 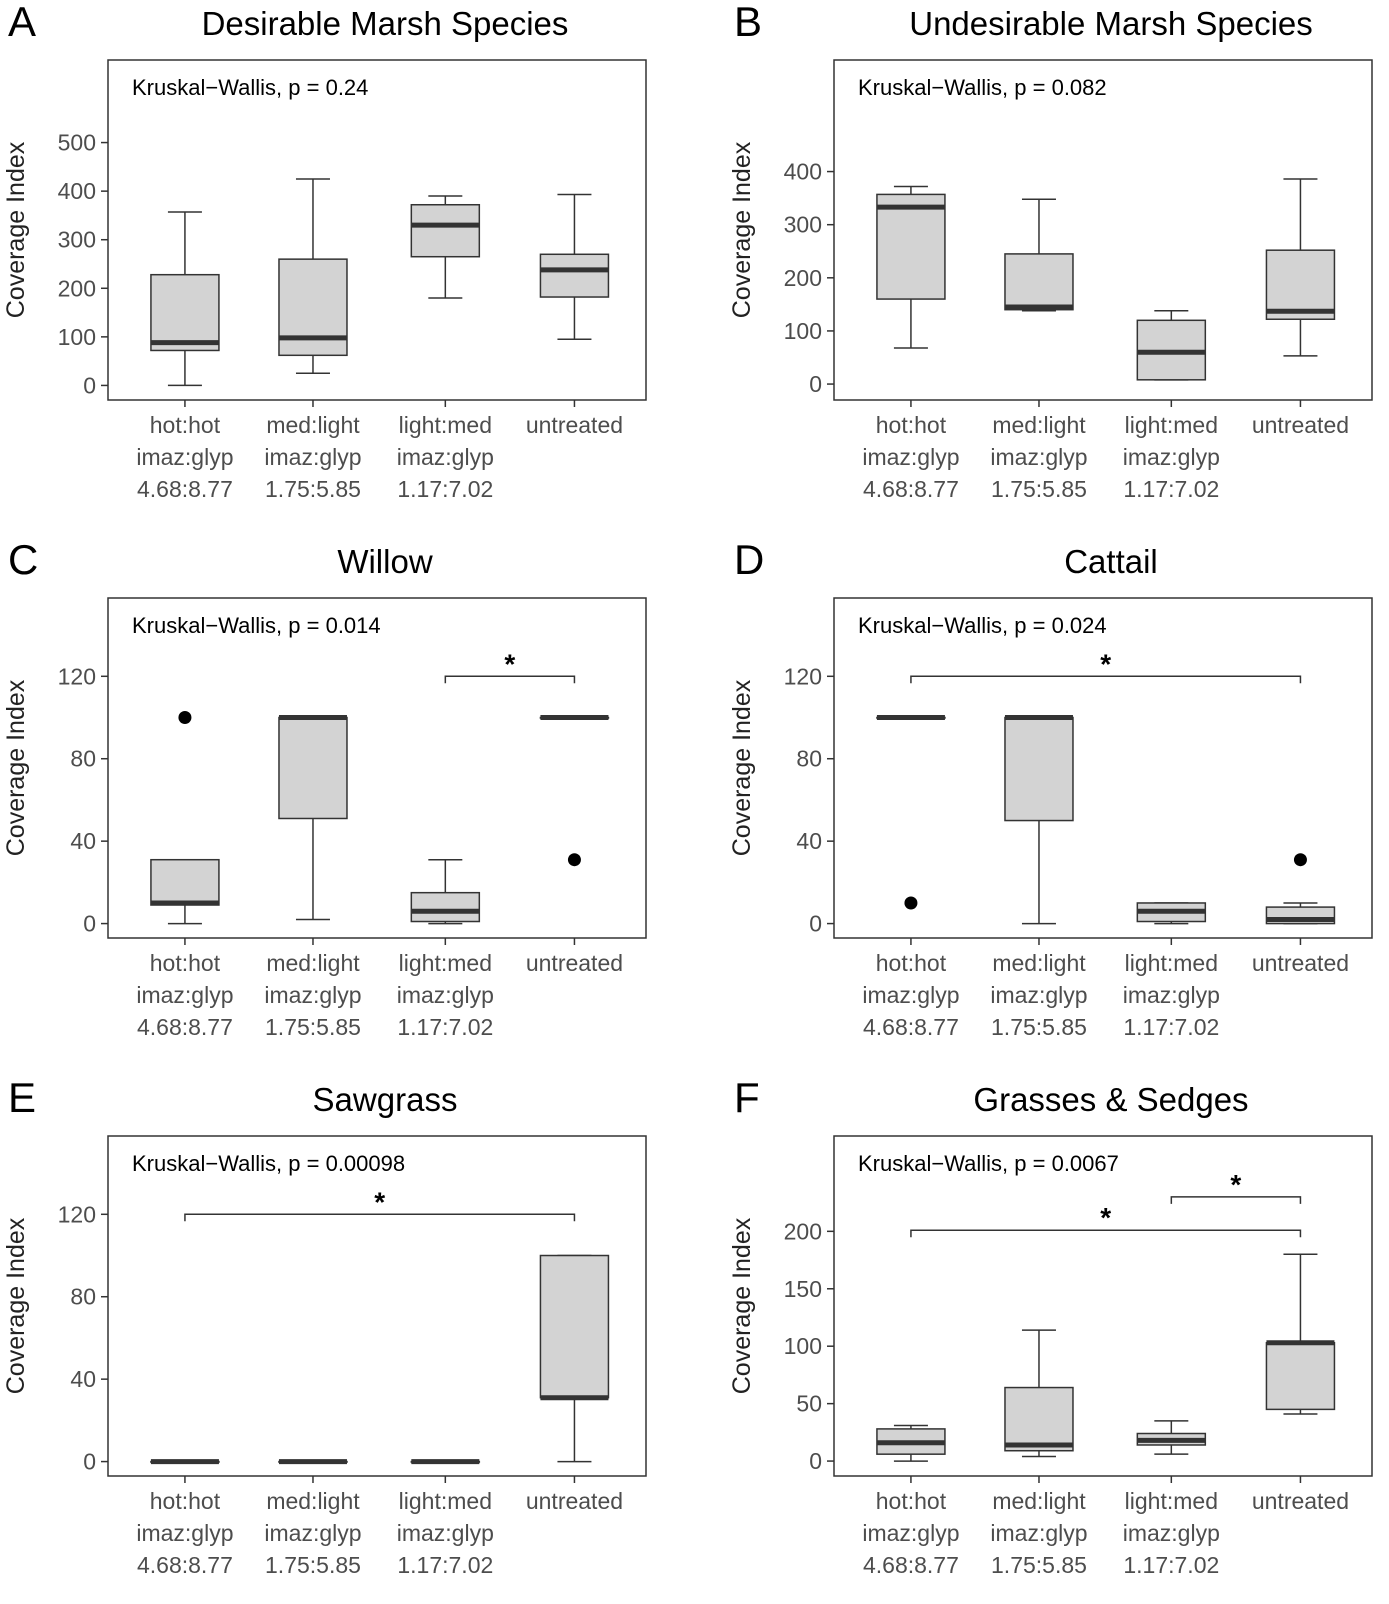 I want to click on chart-title: Cattail, so click(x=1111, y=561).